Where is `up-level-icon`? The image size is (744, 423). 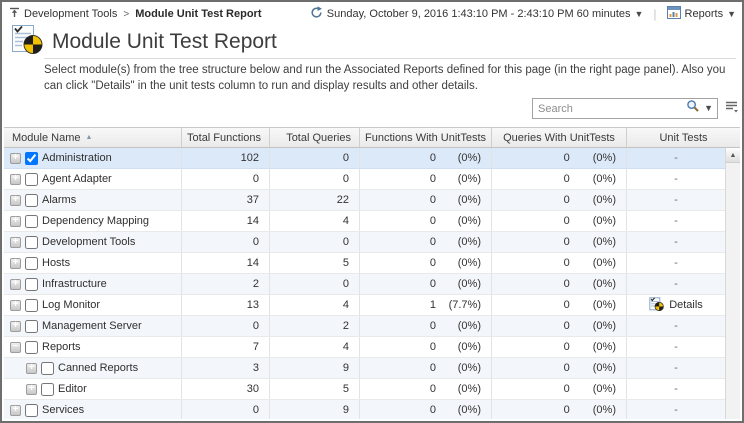 up-level-icon is located at coordinates (14, 14).